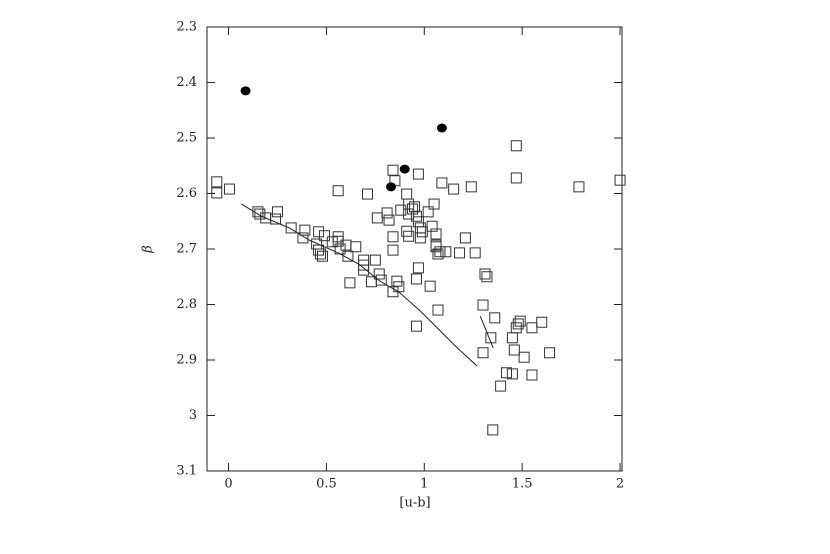 This screenshot has height=554, width=830. What do you see at coordinates (148, 249) in the screenshot?
I see `y-axis-label: β` at bounding box center [148, 249].